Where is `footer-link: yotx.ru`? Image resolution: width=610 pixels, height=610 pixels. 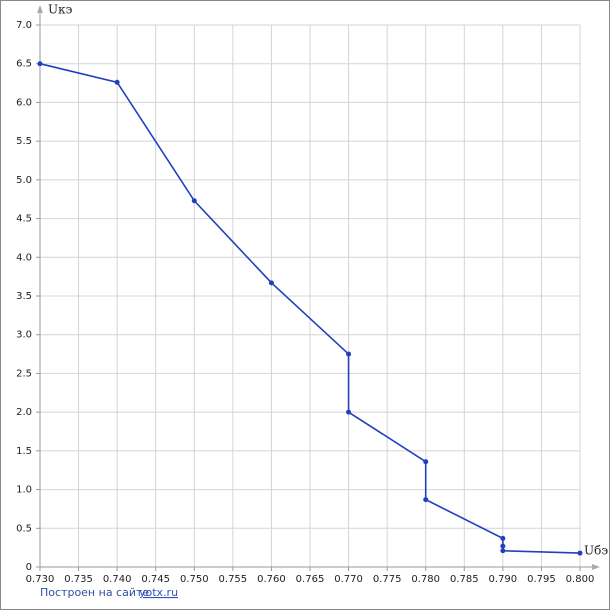
footer-link: yotx.ru is located at coordinates (158, 592).